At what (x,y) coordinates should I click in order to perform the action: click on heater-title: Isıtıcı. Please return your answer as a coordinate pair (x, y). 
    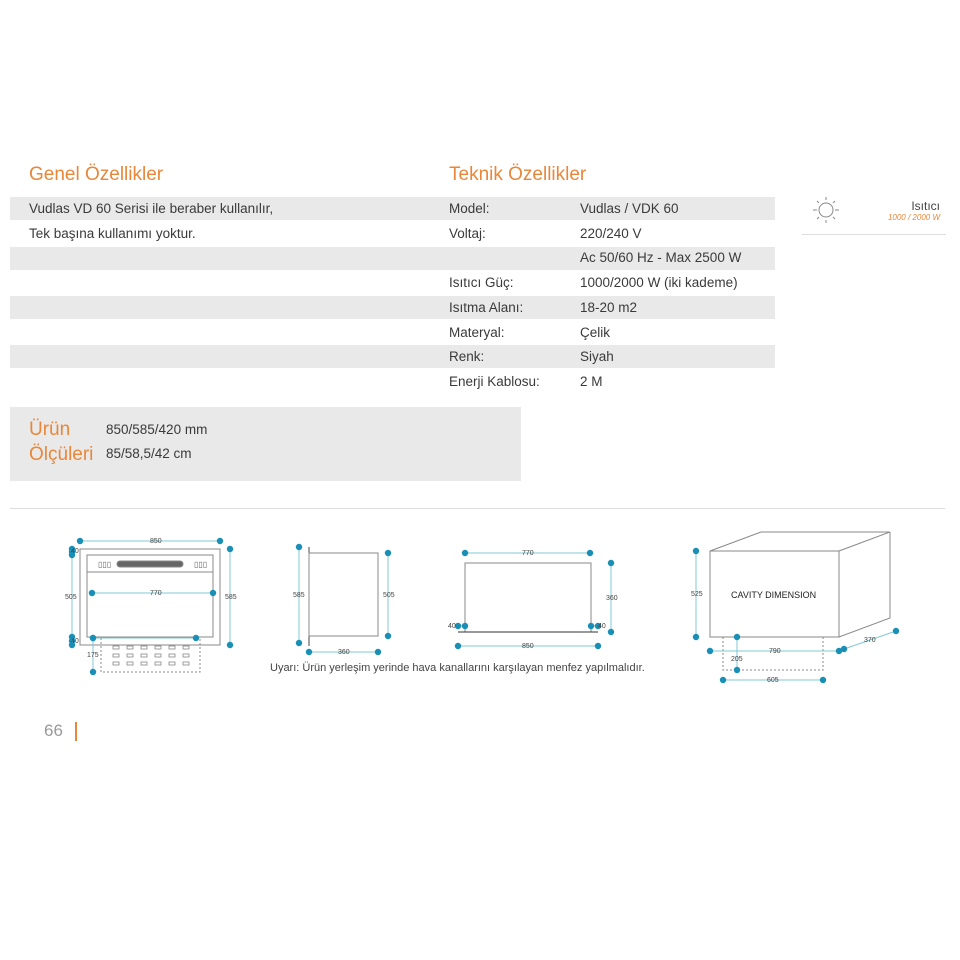
    Looking at the image, I should click on (925, 206).